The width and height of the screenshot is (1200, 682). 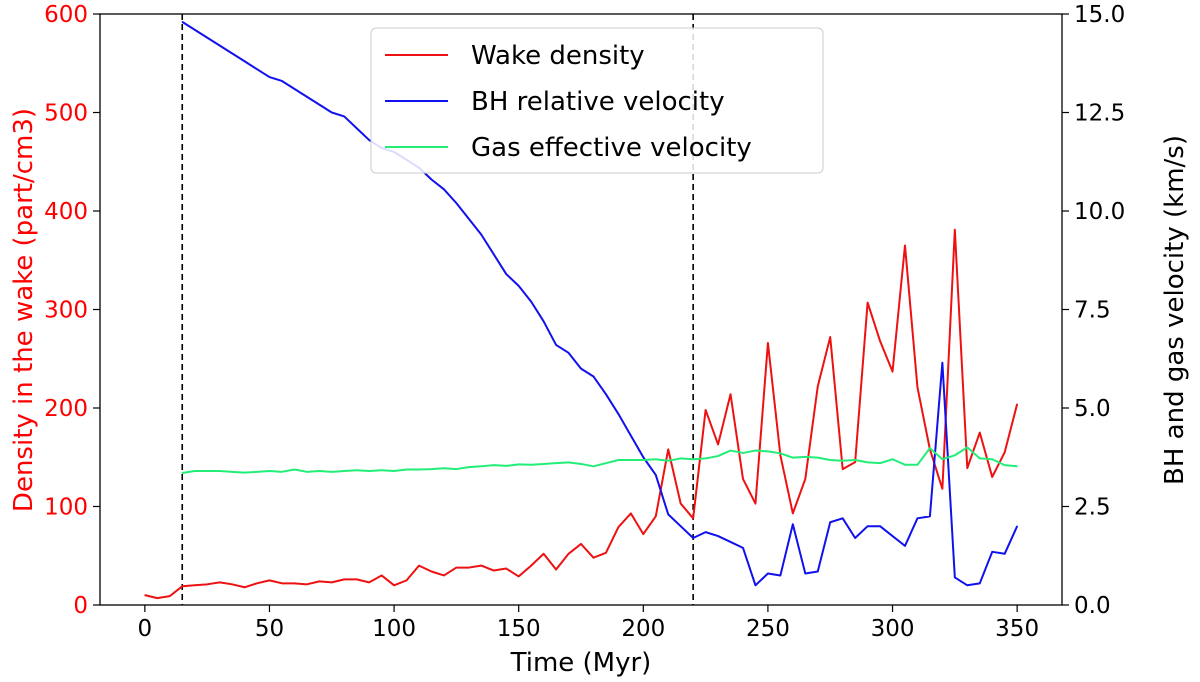 I want to click on x-tick-label-1: 50, so click(x=269, y=629).